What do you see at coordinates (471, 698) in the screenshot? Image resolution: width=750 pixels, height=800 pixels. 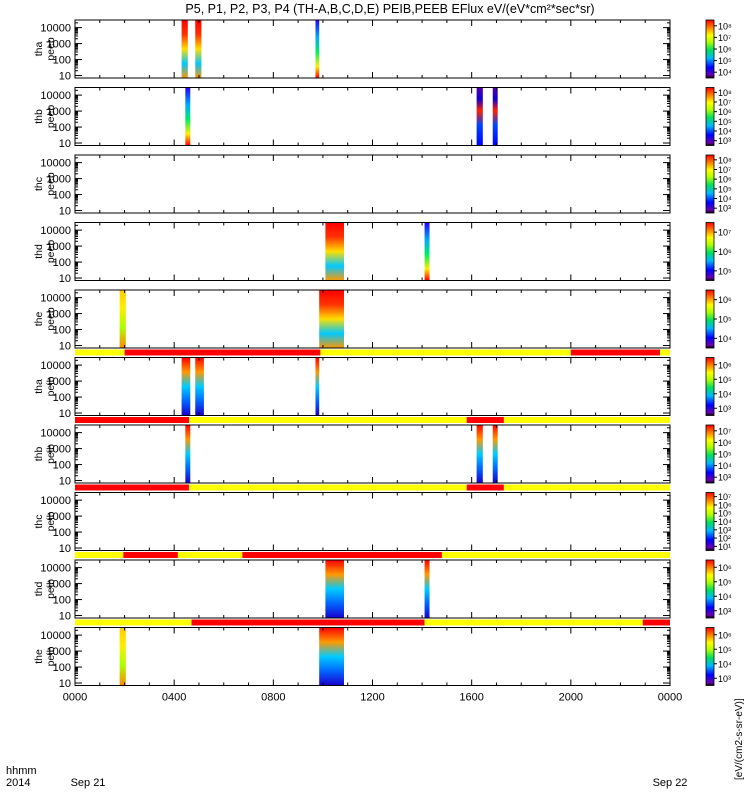 I see `x-tick-label: 1600` at bounding box center [471, 698].